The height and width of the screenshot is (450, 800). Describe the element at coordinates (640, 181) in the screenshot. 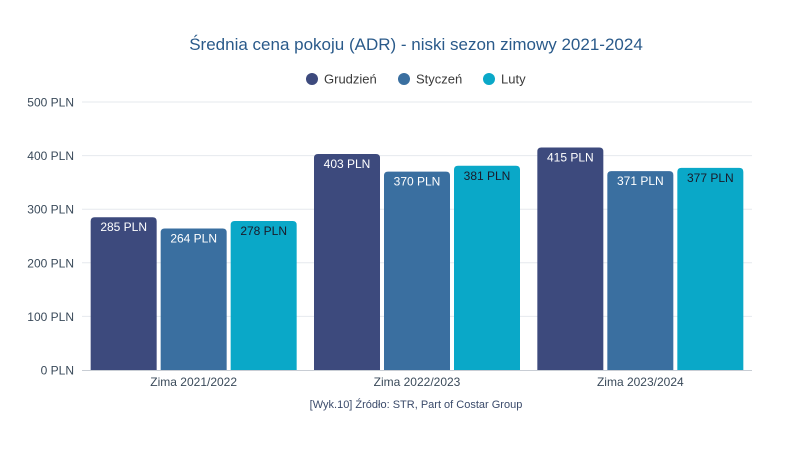

I see `bar-value-label: 371 PLN` at that location.